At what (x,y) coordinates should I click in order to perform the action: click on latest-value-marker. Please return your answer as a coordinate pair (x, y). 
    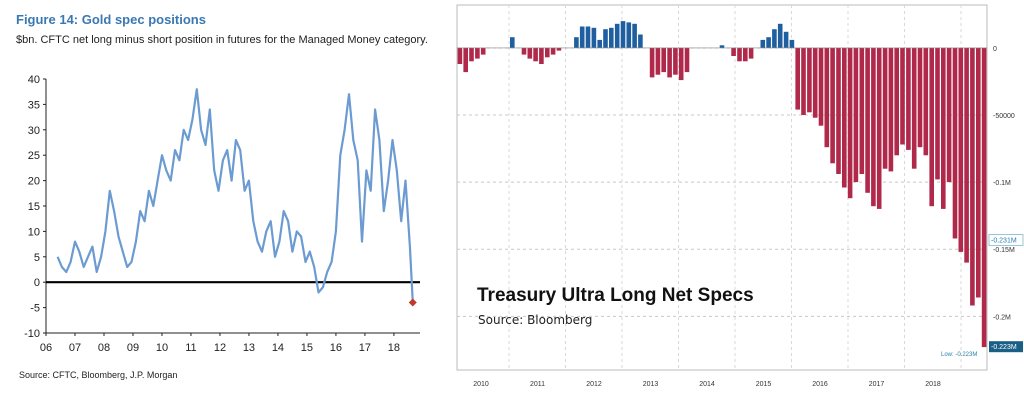
    Looking at the image, I should click on (412, 302).